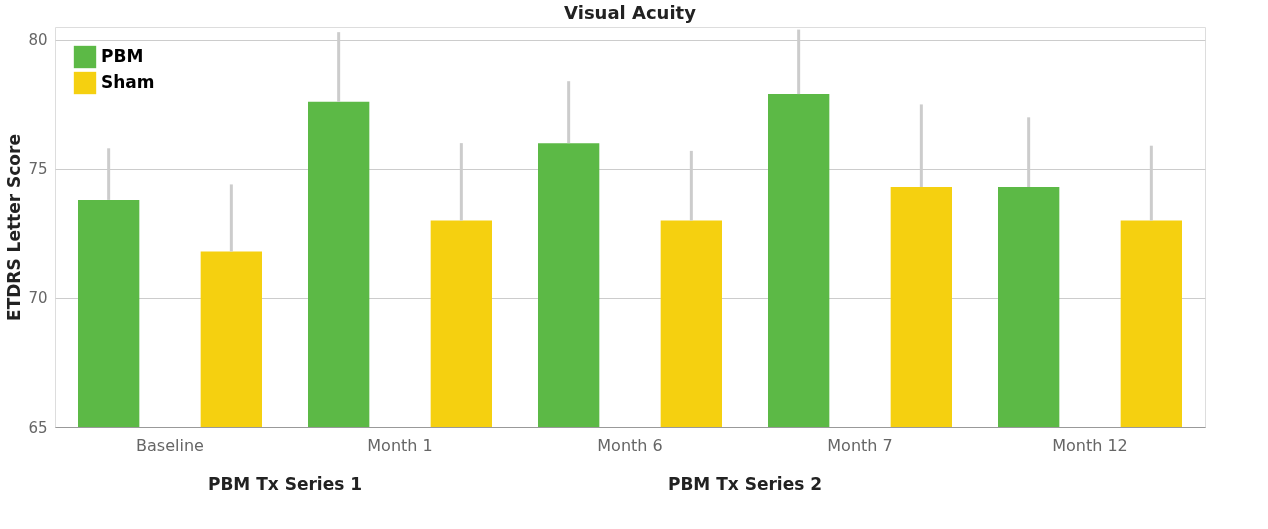 This screenshot has height=529, width=1268. What do you see at coordinates (630, 445) in the screenshot?
I see `x-tick-label: Month 6` at bounding box center [630, 445].